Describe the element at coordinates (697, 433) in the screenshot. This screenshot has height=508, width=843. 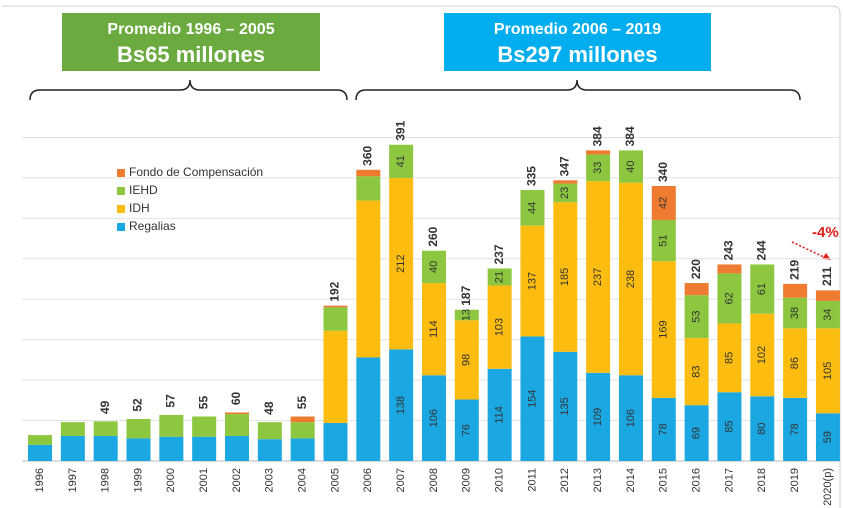
I see `segment-label: 69` at that location.